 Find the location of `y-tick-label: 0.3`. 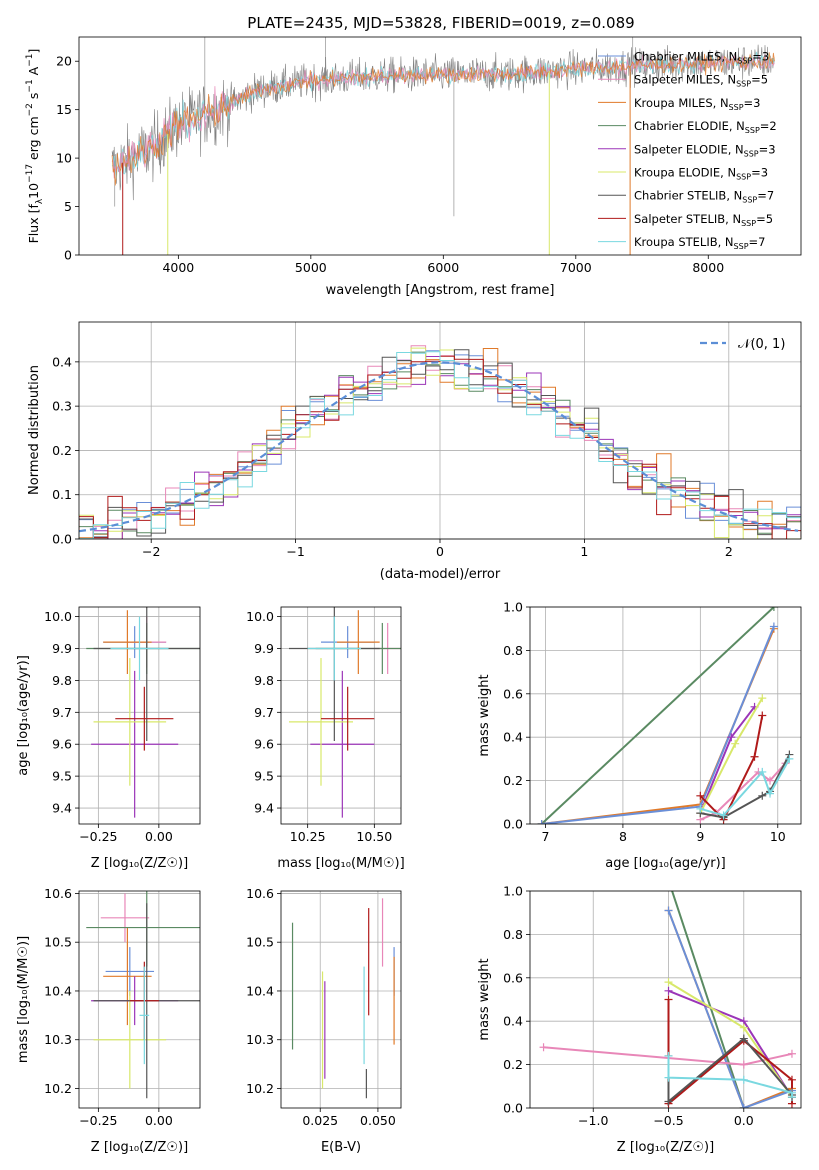

y-tick-label: 0.3 is located at coordinates (62, 406).